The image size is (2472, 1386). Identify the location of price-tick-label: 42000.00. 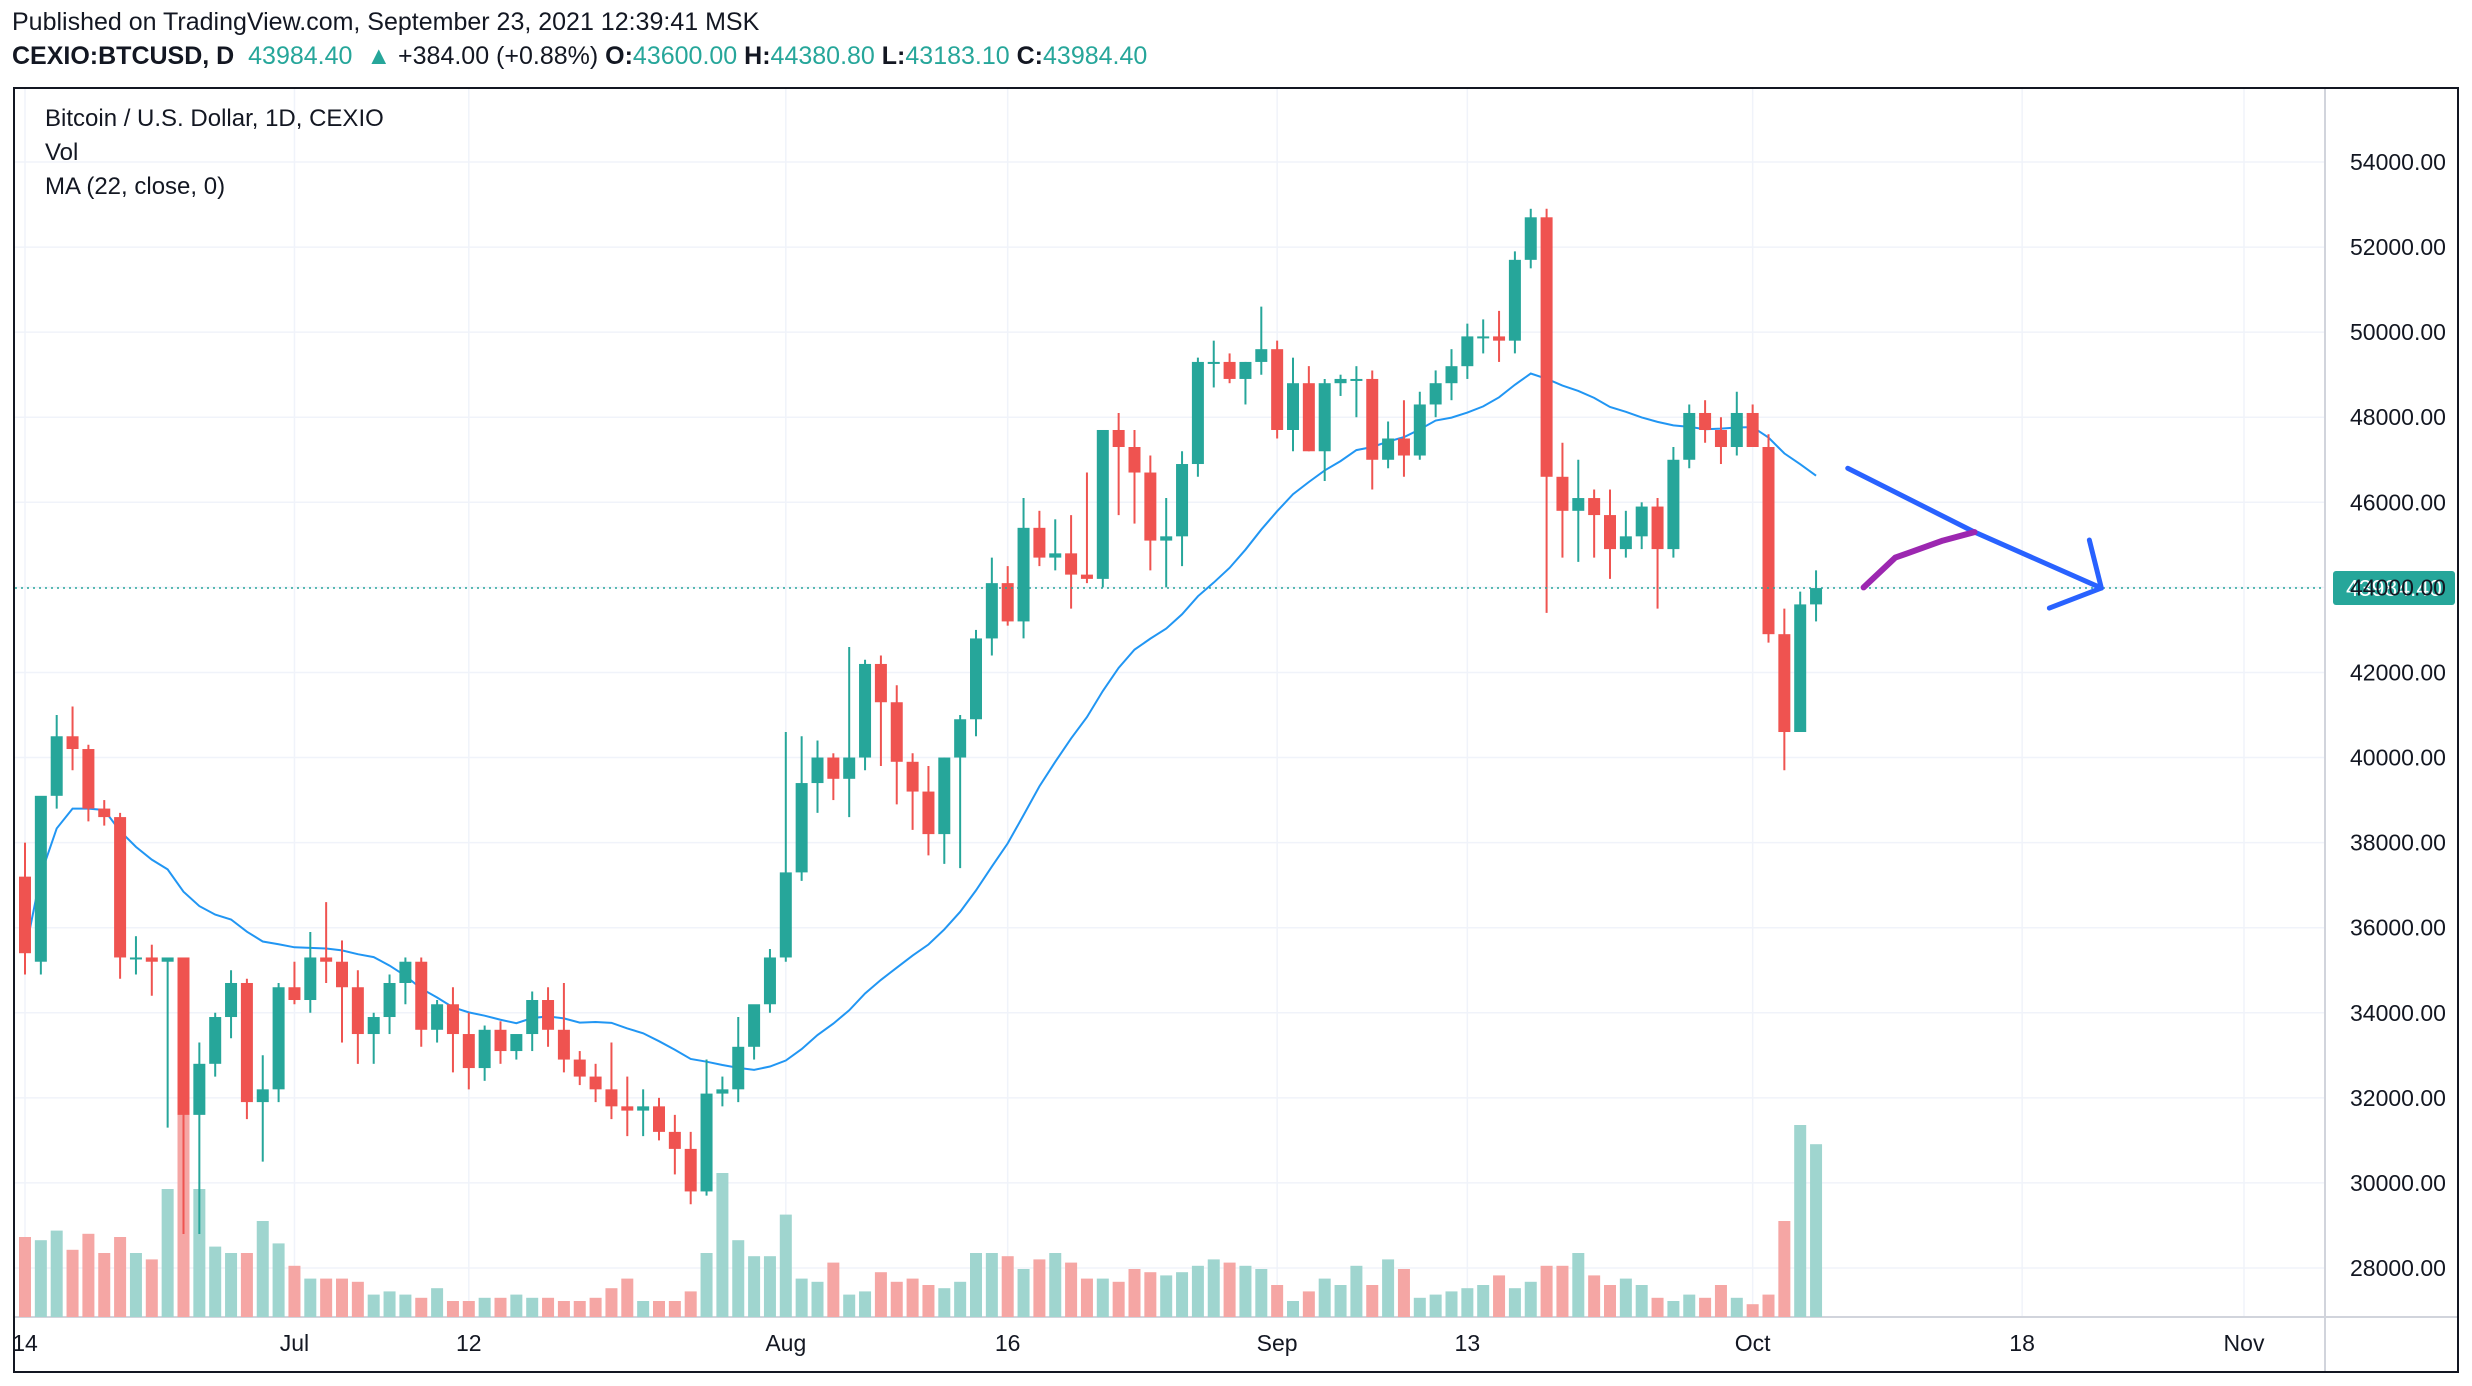
(2398, 672).